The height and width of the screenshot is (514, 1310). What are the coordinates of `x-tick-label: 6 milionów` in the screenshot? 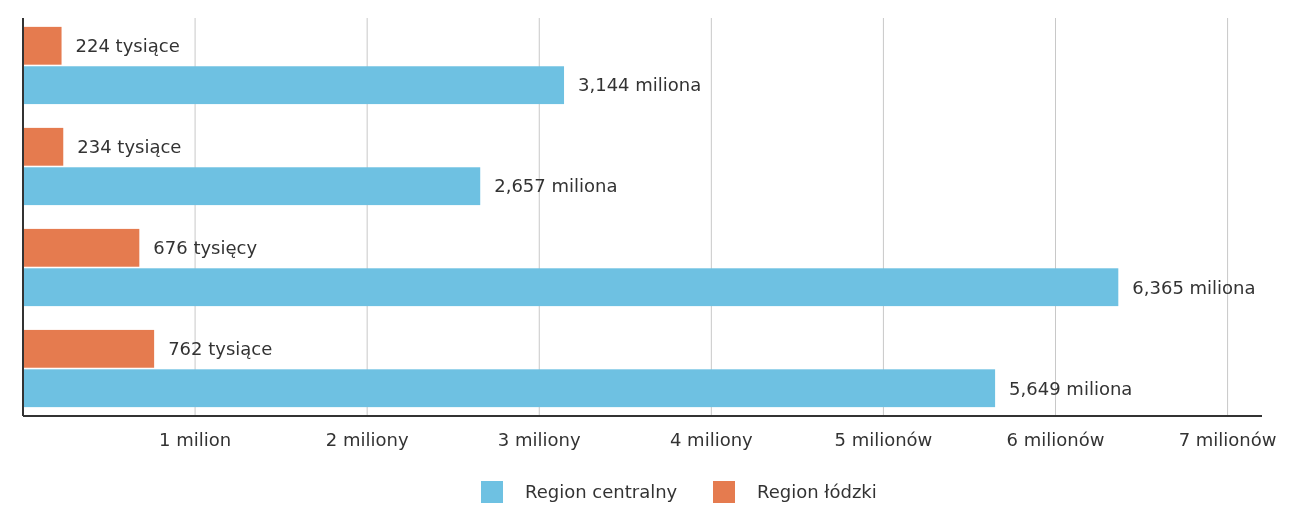 It's located at (1055, 439).